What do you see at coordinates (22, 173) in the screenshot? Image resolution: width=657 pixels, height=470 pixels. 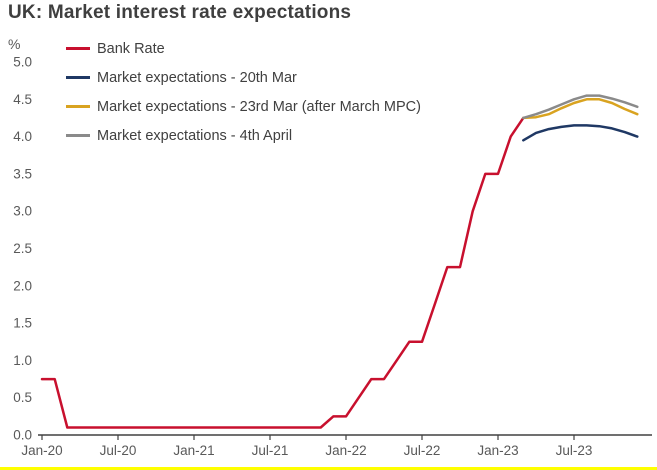 I see `y-tick-label: 3.5` at bounding box center [22, 173].